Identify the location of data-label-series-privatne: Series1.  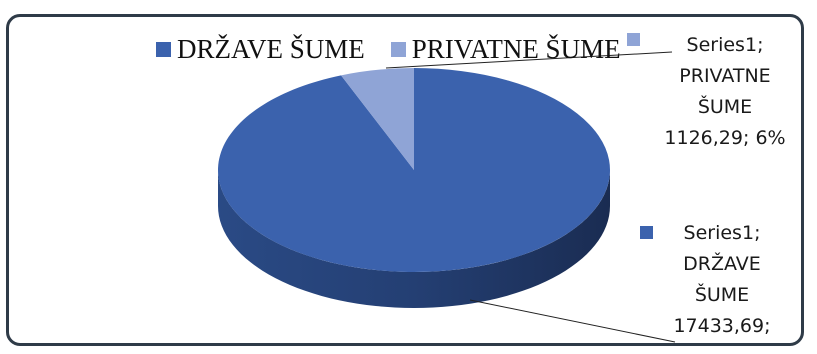
(722, 45).